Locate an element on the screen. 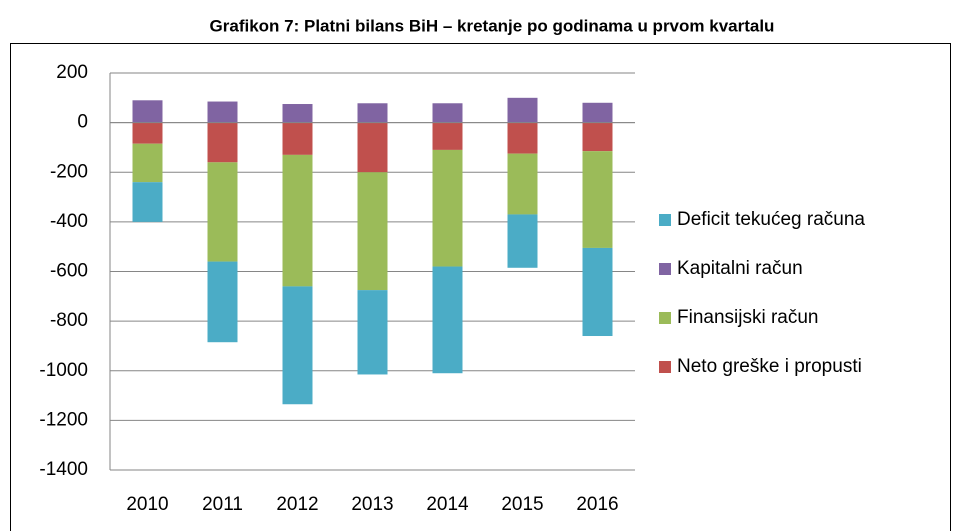 The image size is (954, 531). y-tick-label: -1200 is located at coordinates (63, 419).